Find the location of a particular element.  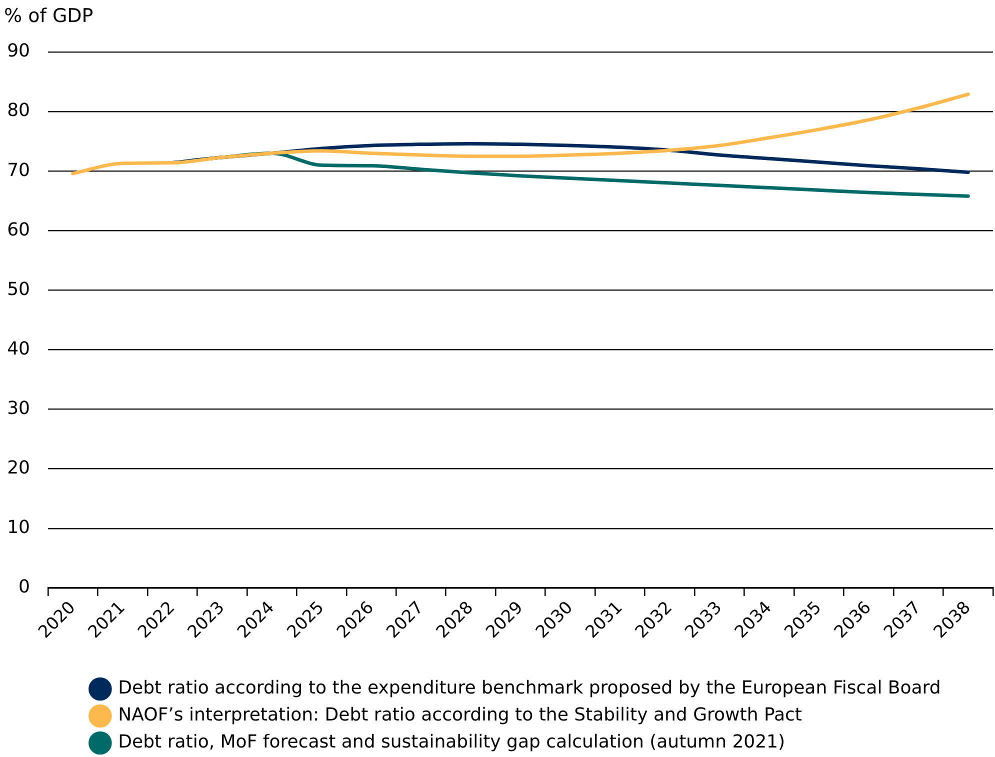

line-series is located at coordinates (520, 134).